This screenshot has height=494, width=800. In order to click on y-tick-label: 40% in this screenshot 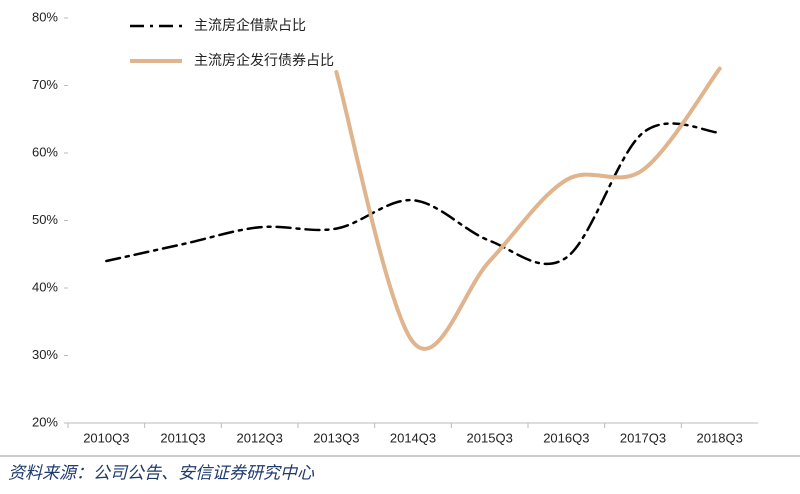, I will do `click(45, 286)`.